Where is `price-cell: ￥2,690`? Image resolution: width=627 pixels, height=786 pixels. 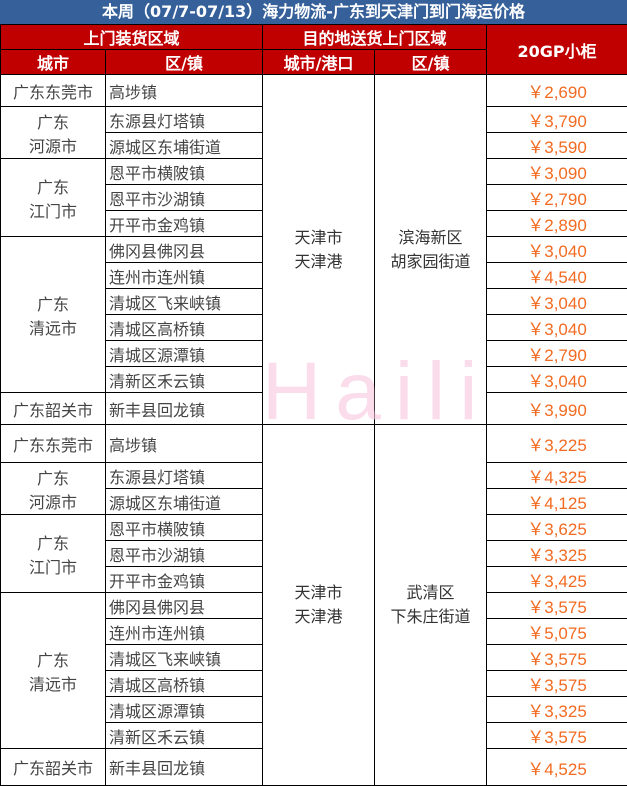 price-cell: ￥2,690 is located at coordinates (557, 91).